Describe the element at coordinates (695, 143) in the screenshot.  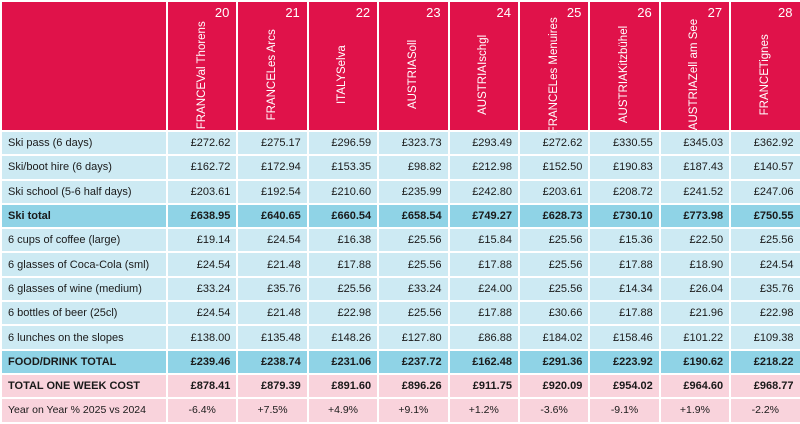
I see `cost-cell: £345.03` at that location.